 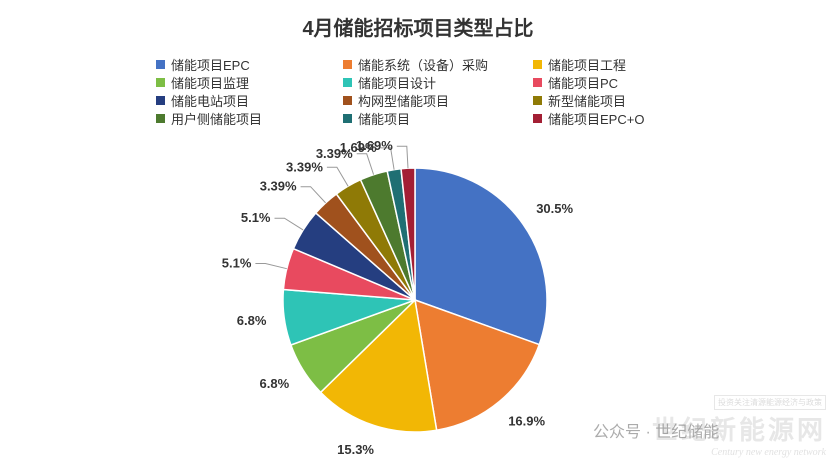 I want to click on legend-item: 储能系统（设备）采购, so click(x=415, y=64).